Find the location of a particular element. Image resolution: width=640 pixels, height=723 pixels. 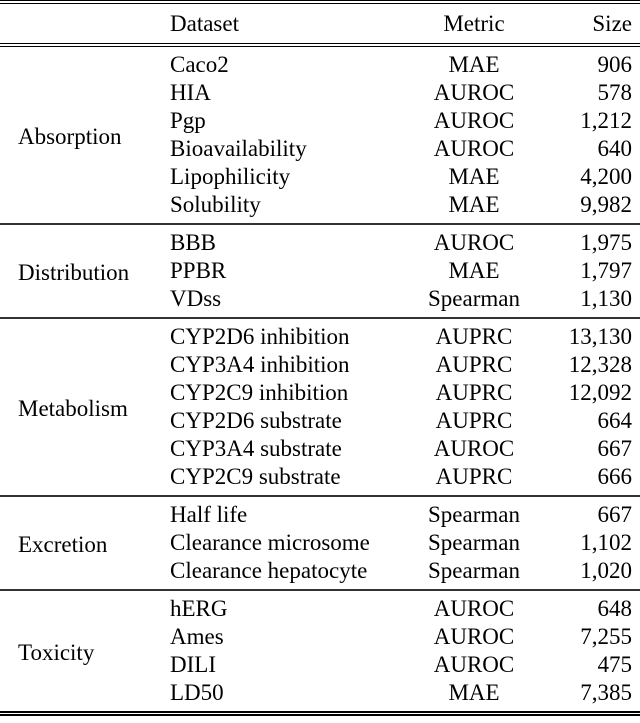

table-row: Solubility MAE 9,982 is located at coordinates (320, 207).